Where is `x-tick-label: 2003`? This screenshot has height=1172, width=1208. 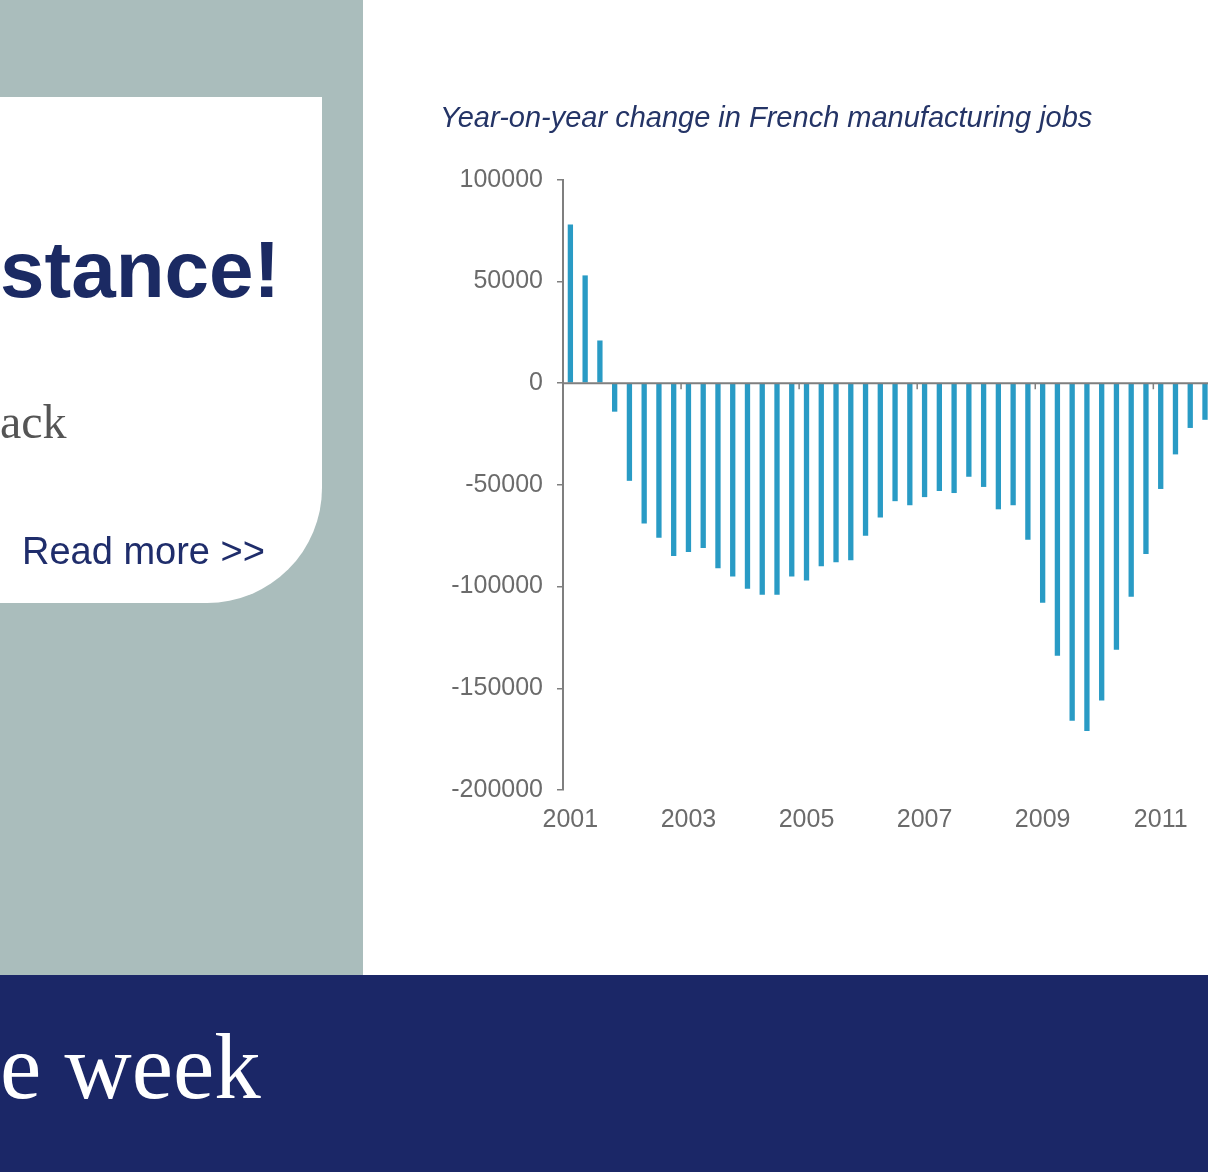
x-tick-label: 2003 is located at coordinates (688, 817).